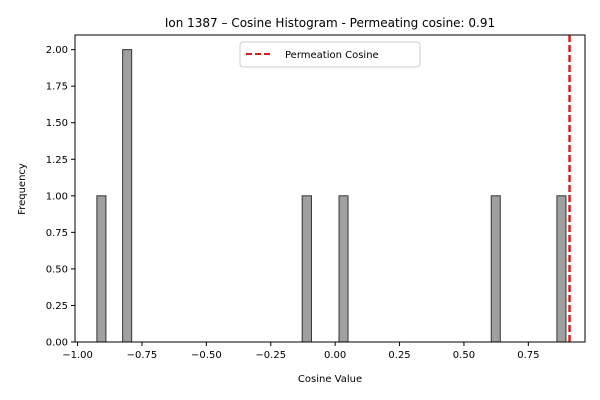 This screenshot has width=600, height=400. I want to click on y-tick-label: 0.50, so click(57, 269).